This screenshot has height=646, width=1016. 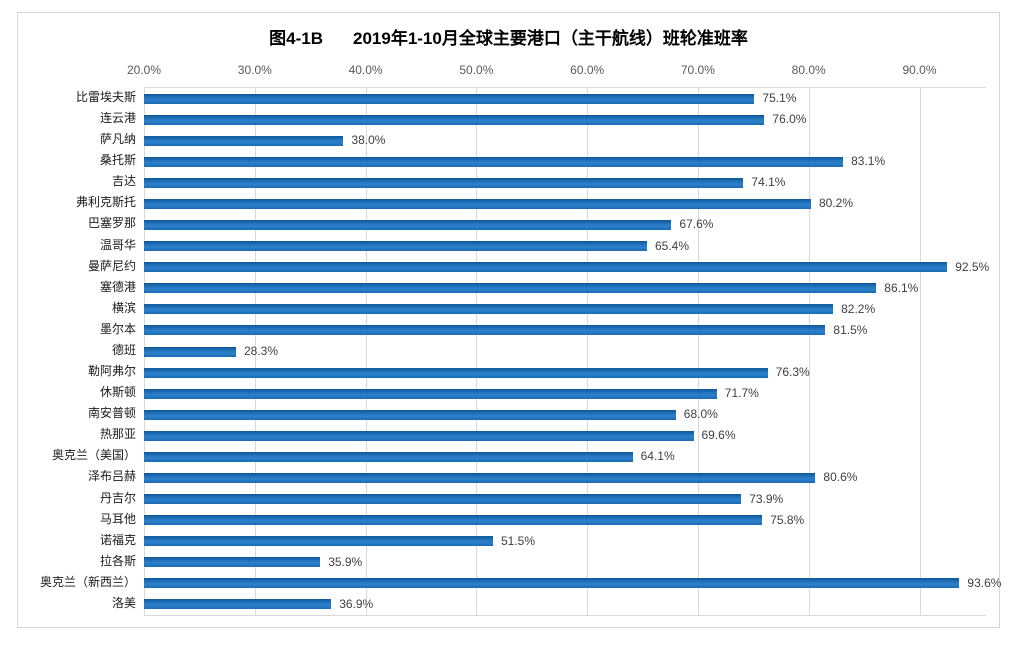 I want to click on category-label: 桑托斯, so click(x=117, y=160).